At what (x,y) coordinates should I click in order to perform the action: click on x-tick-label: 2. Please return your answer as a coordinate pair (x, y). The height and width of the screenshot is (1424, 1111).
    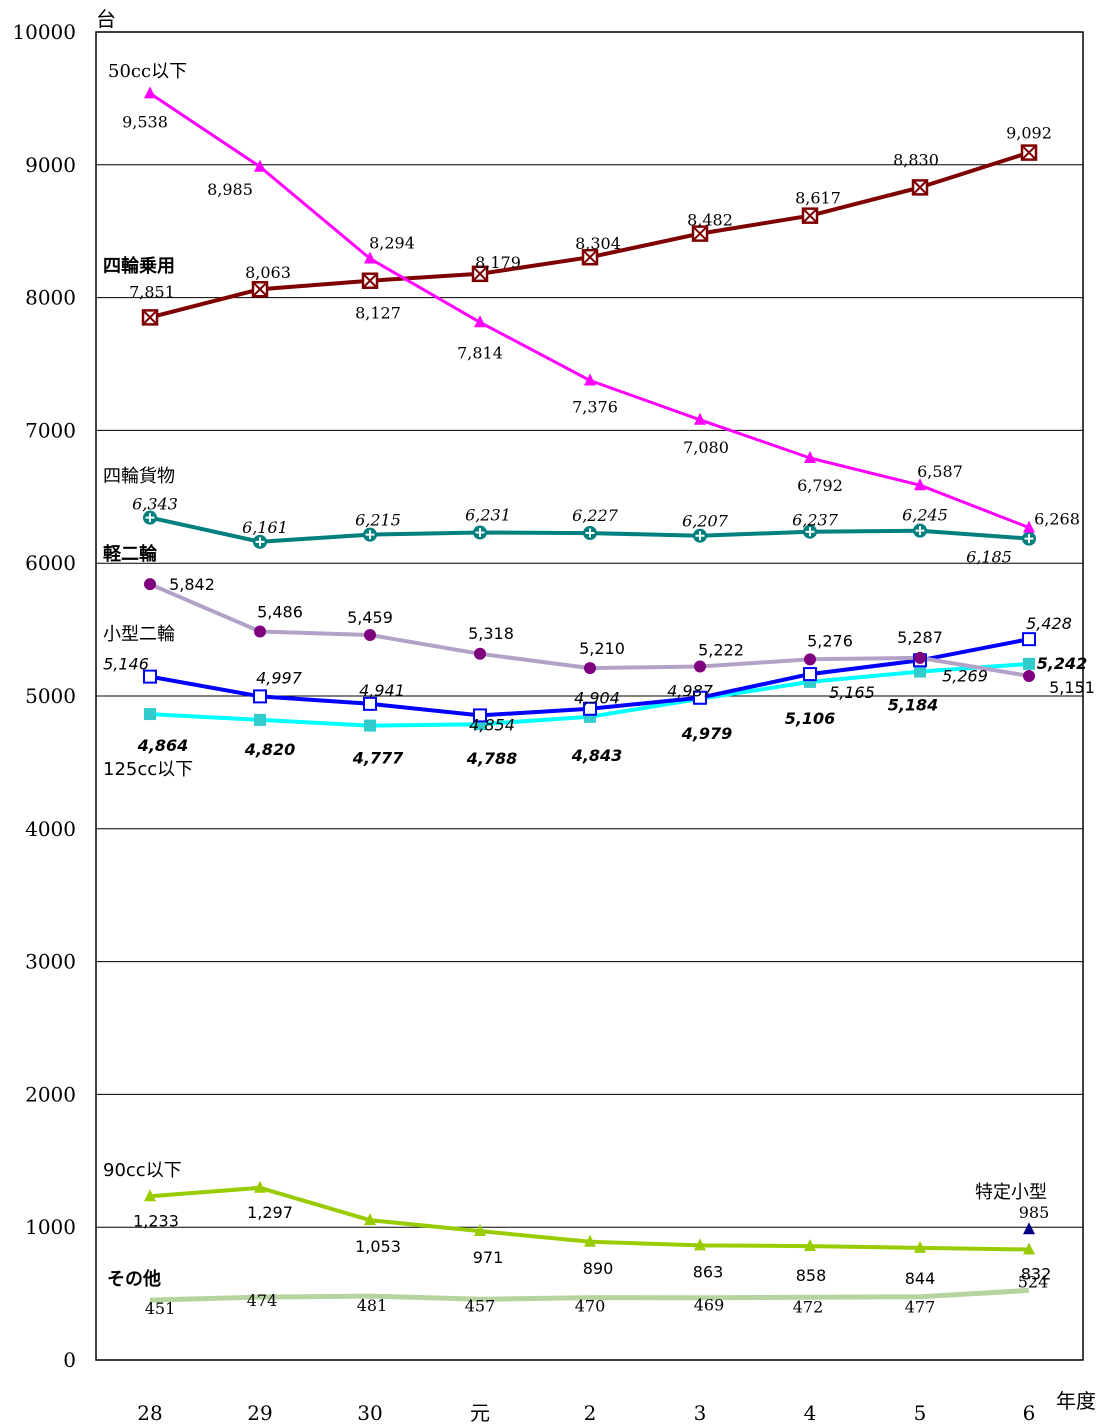
    Looking at the image, I should click on (590, 1412).